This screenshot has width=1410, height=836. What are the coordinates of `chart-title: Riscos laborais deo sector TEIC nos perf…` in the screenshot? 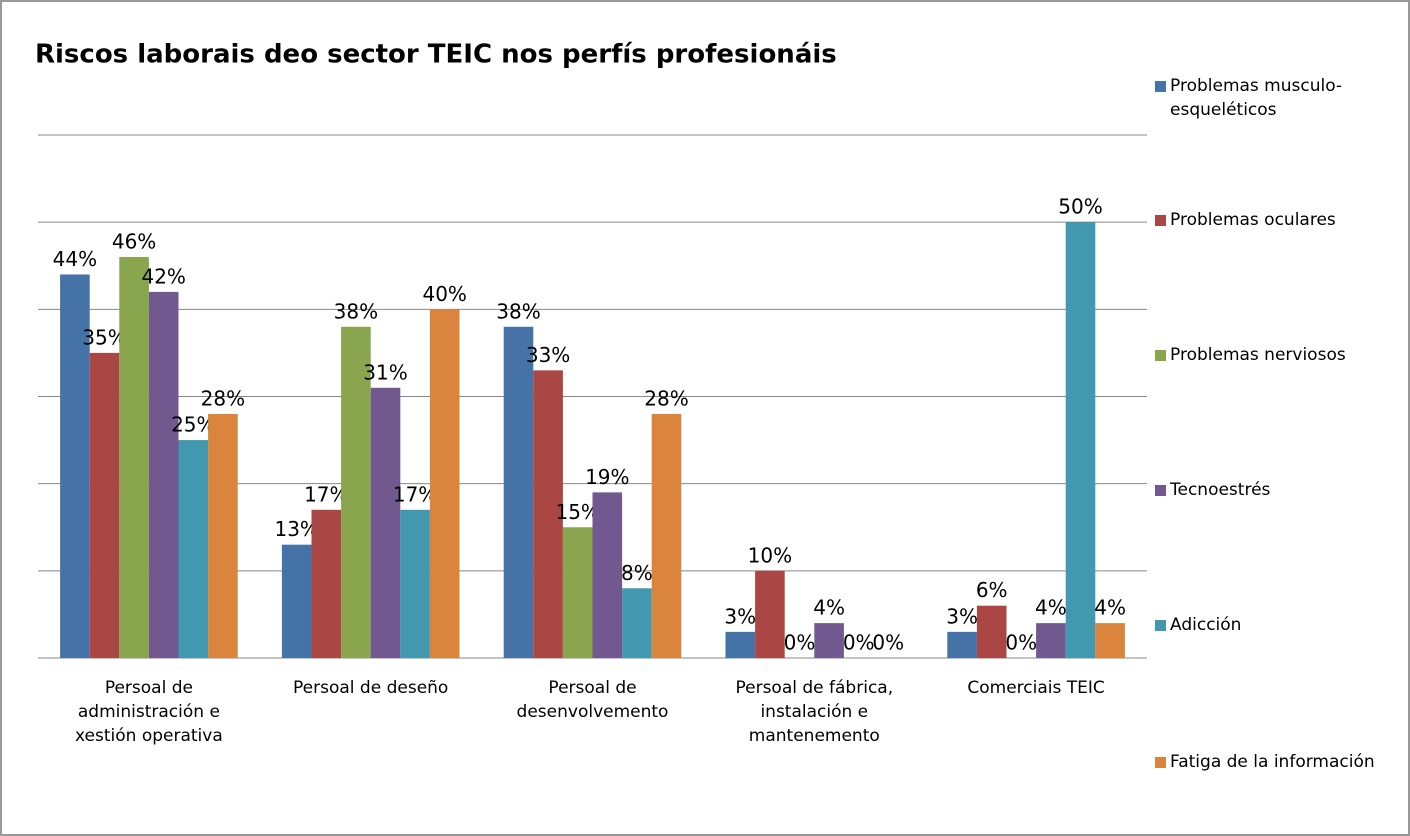 It's located at (436, 55).